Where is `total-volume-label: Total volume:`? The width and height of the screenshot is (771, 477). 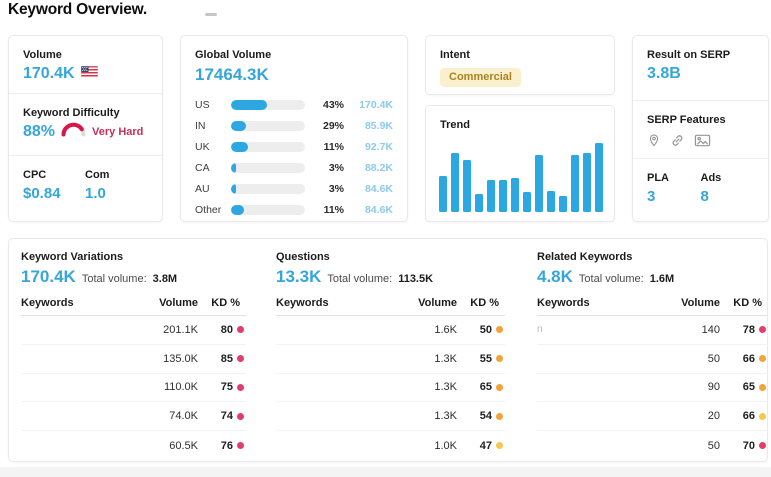 total-volume-label: Total volume: is located at coordinates (114, 279).